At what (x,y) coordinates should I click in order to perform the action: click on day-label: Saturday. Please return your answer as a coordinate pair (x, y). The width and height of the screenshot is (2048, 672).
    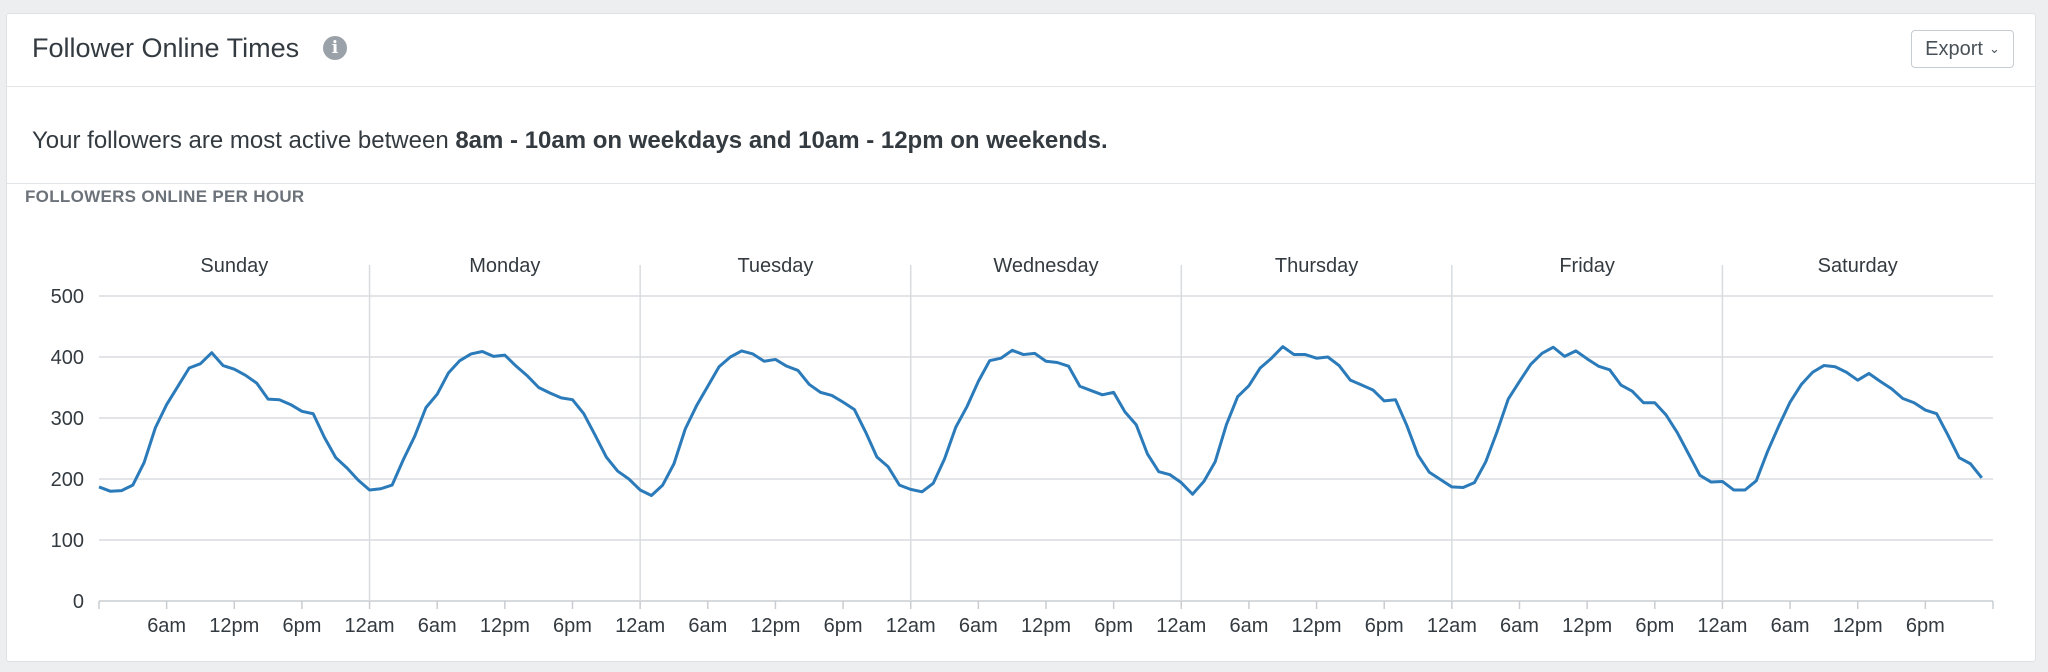
    Looking at the image, I should click on (1858, 266).